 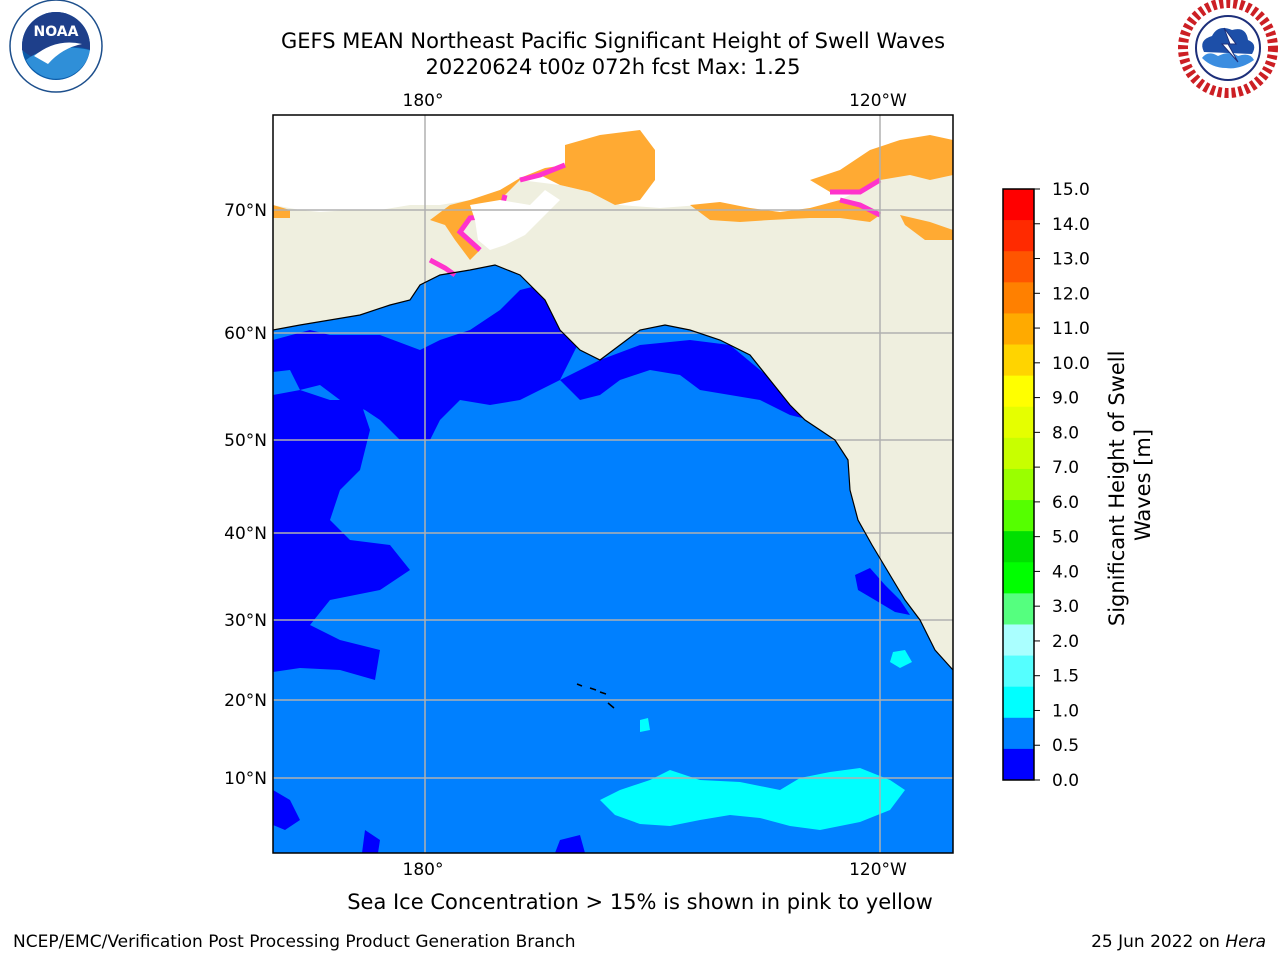 I want to click on lat-label: 50°N, so click(x=245, y=441).